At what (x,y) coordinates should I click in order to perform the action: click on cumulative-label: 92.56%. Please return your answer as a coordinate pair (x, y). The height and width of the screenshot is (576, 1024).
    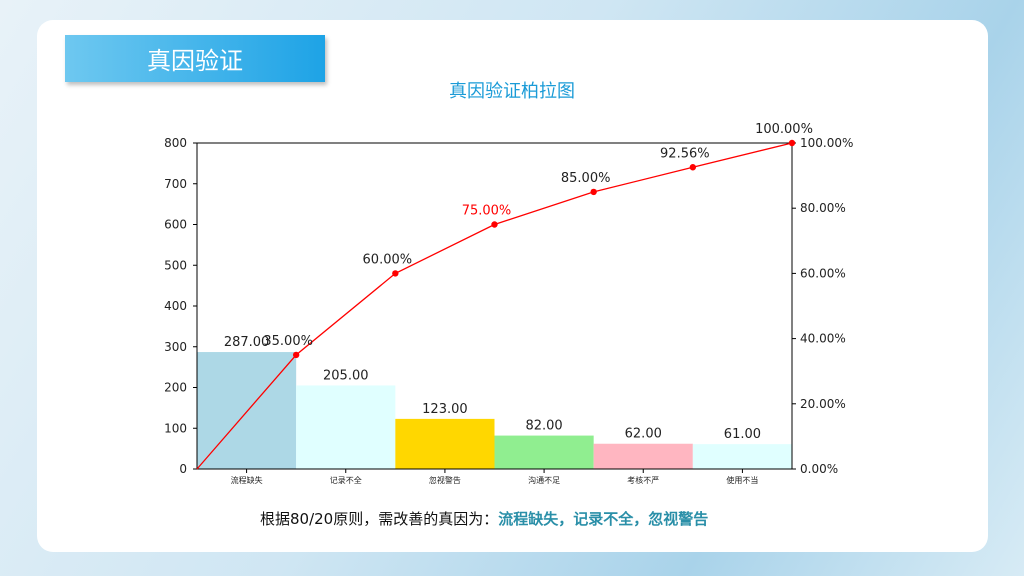
    Looking at the image, I should click on (685, 153).